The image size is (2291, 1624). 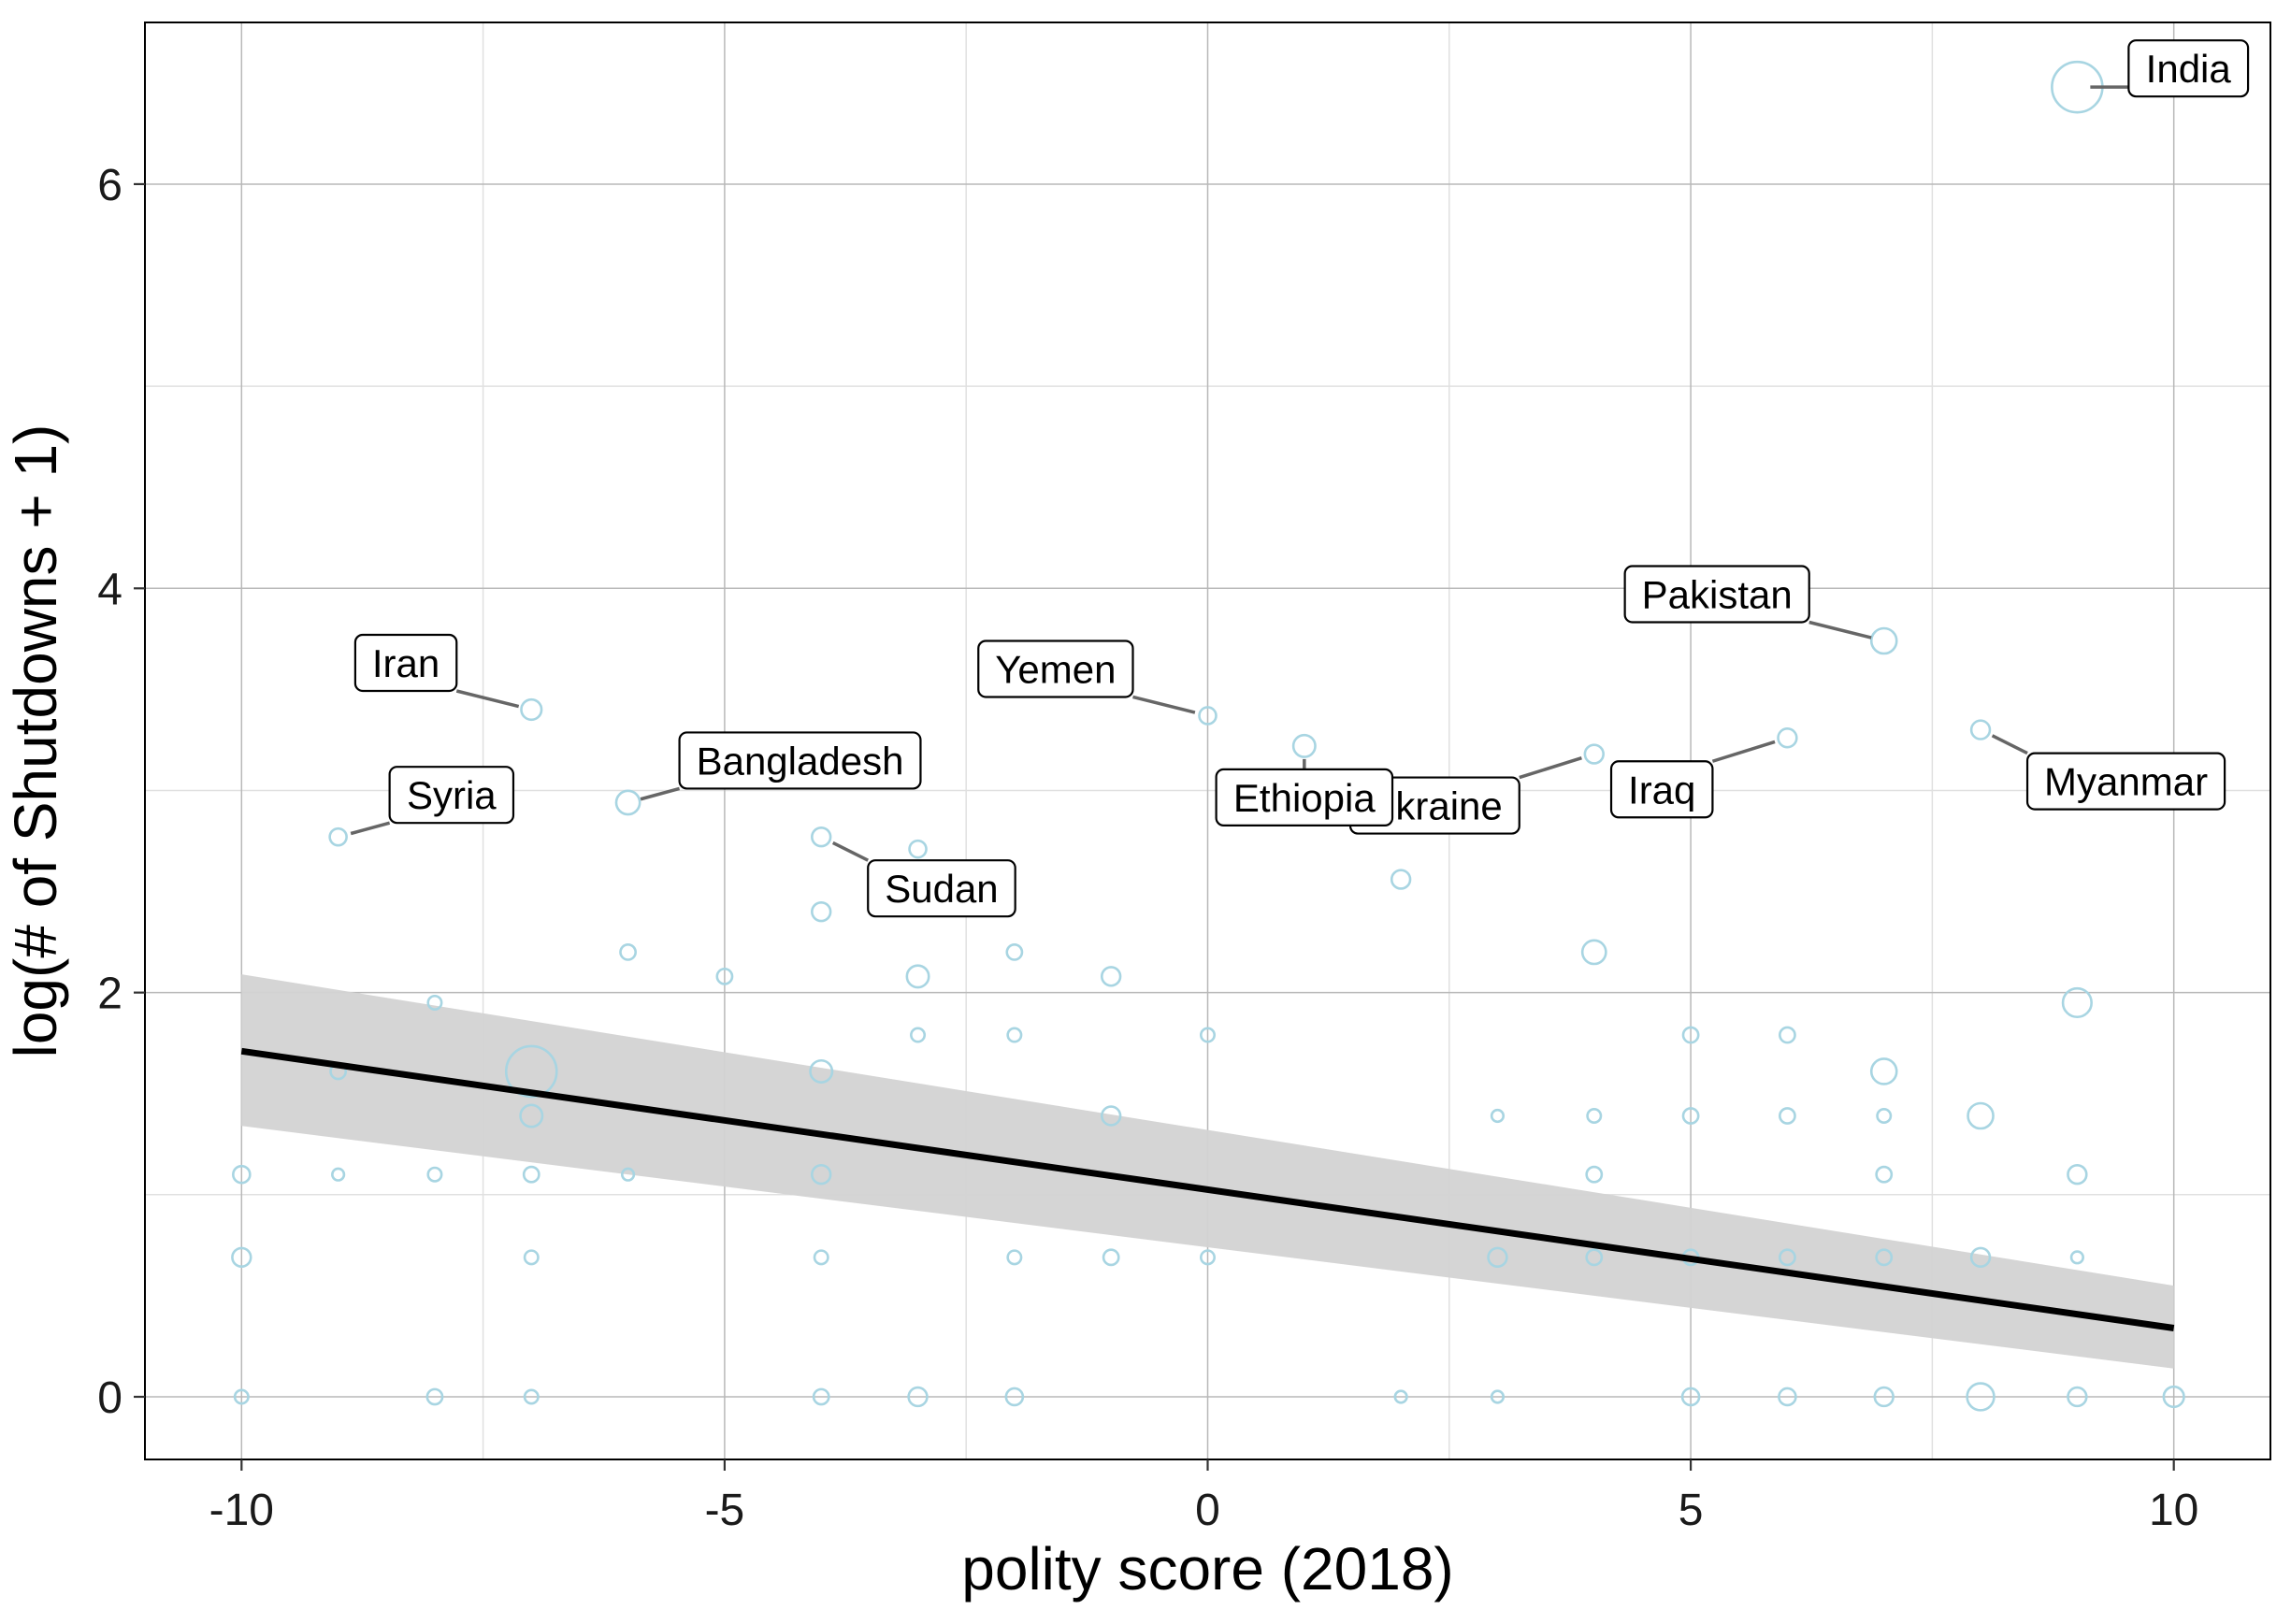 I want to click on annotation-label: Iraq, so click(x=1692, y=779).